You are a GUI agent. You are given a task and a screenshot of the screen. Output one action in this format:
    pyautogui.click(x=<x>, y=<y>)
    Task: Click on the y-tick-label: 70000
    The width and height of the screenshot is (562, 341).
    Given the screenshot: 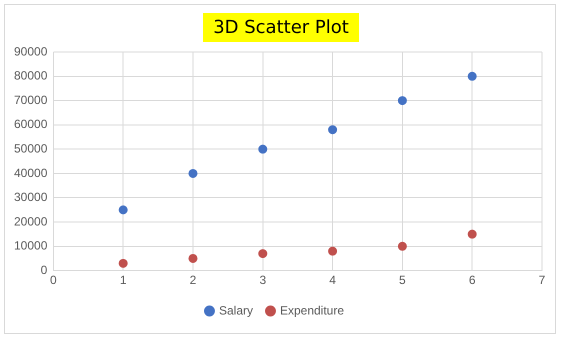 What is the action you would take?
    pyautogui.click(x=31, y=99)
    